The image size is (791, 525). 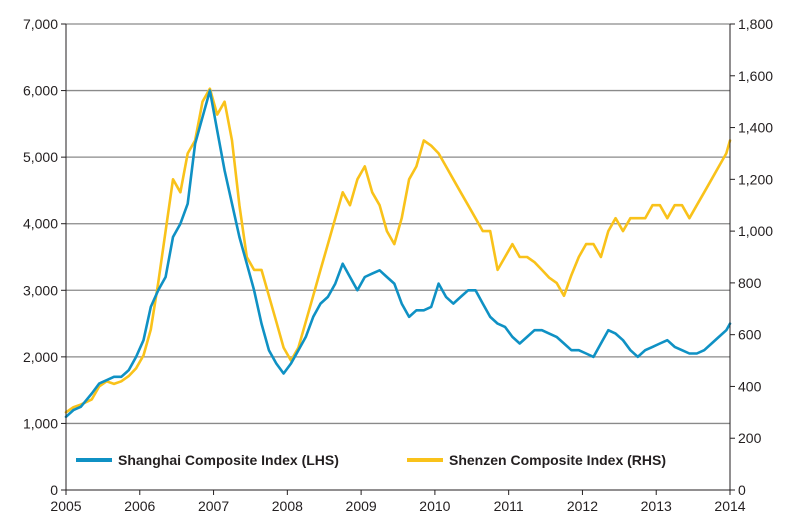 What do you see at coordinates (40, 91) in the screenshot?
I see `left-tick-label: 6,000` at bounding box center [40, 91].